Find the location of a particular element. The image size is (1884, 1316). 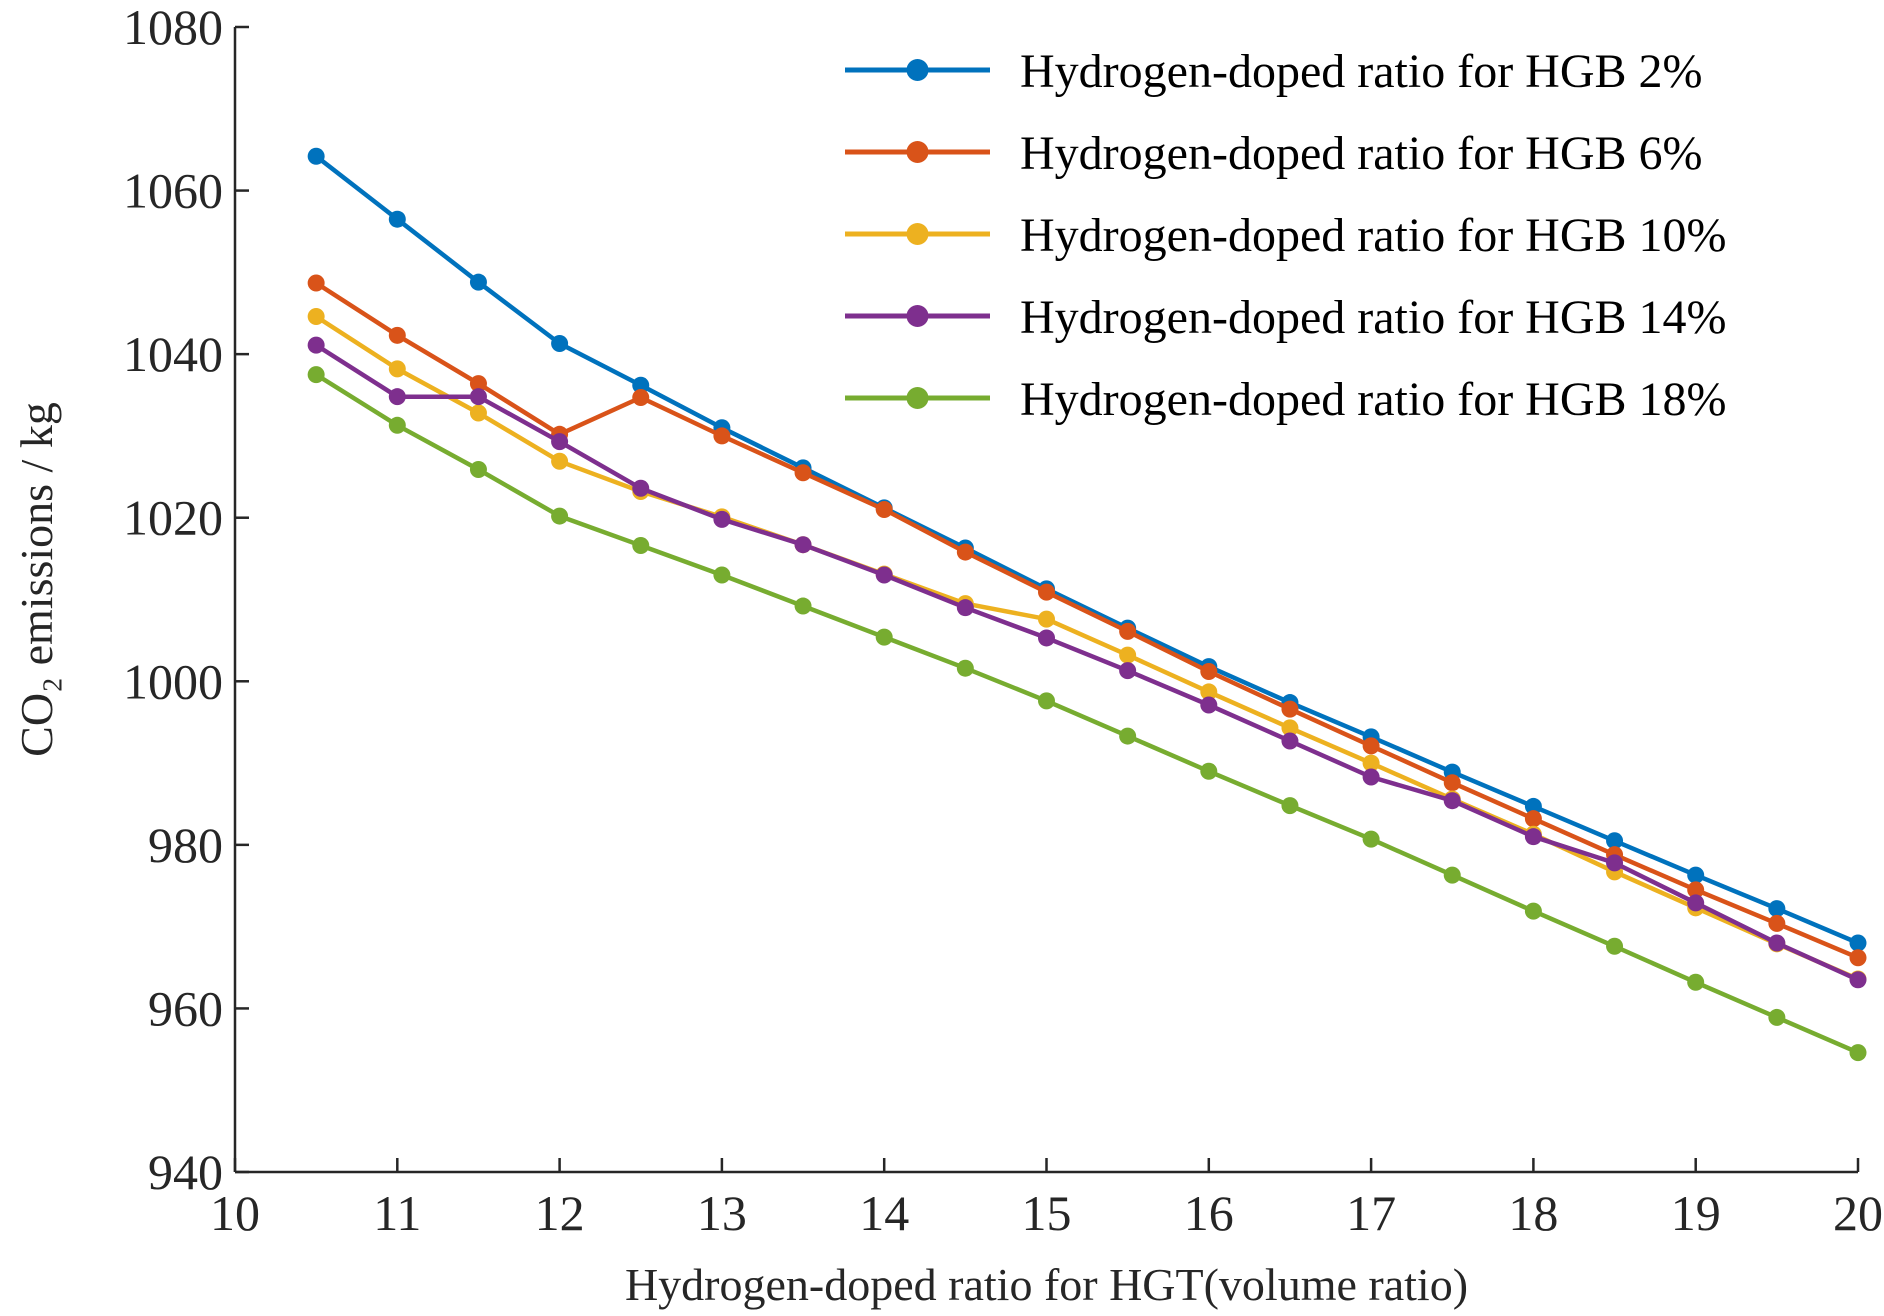

legend-entry: Hydrogen-doped ratio for HGB 10% is located at coordinates (1286, 235).